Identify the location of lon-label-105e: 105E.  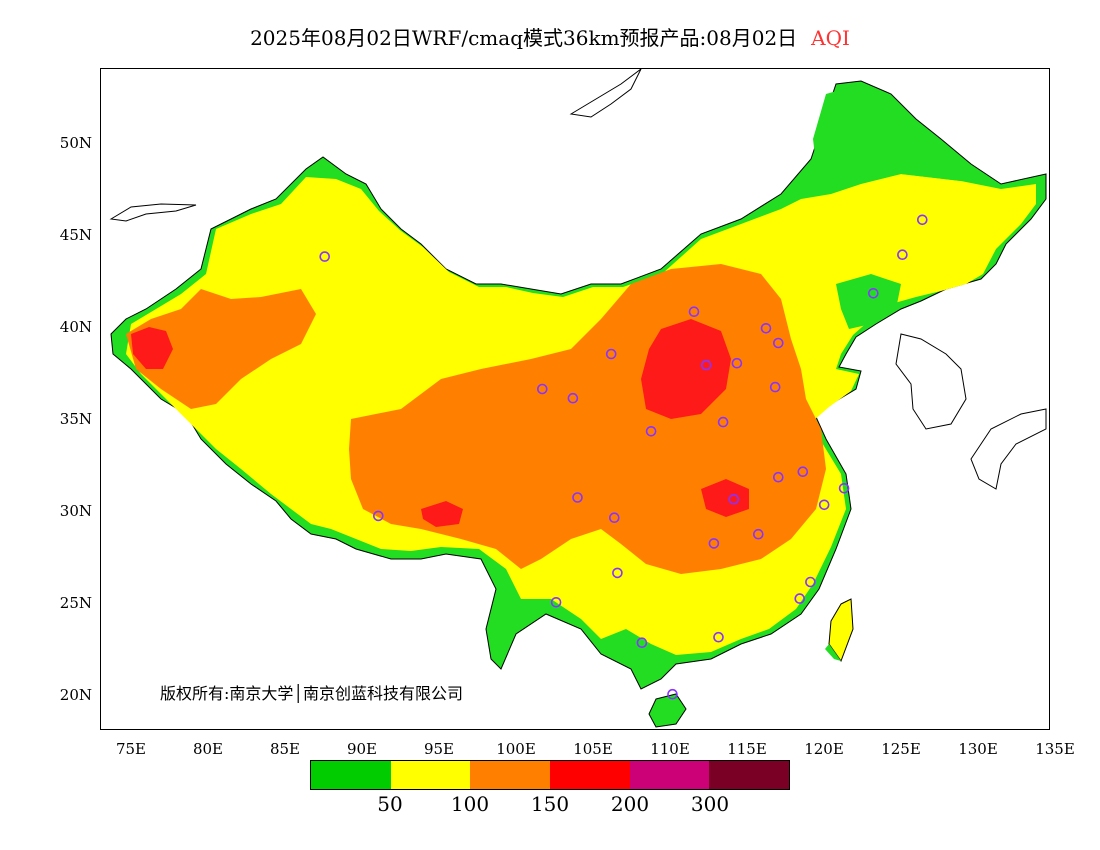
(593, 749).